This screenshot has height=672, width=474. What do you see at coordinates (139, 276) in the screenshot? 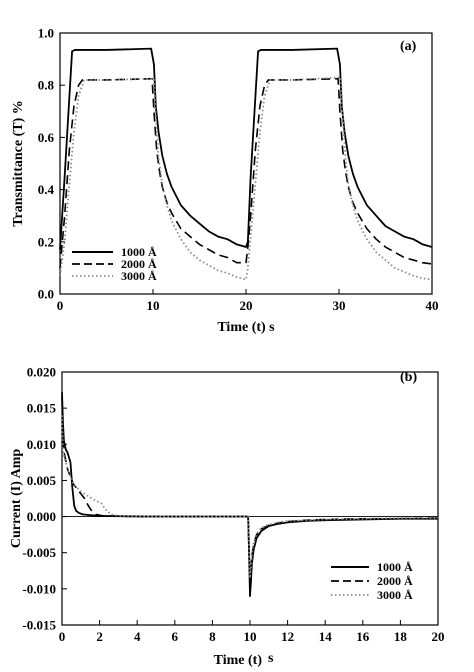
I see `panel-a-legend-label-3000: 3000 Å` at bounding box center [139, 276].